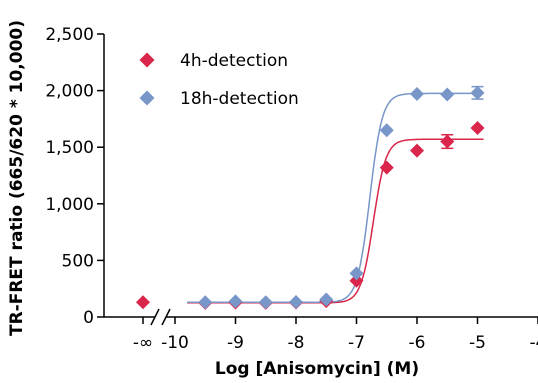 This screenshot has height=383, width=538. Describe the element at coordinates (69, 148) in the screenshot. I see `y-tick-label: 1,500` at that location.